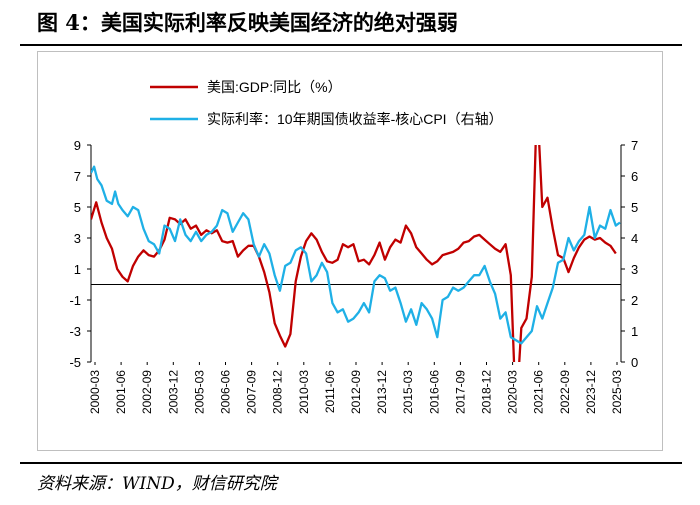  Describe the element at coordinates (355, 119) in the screenshot. I see `legend-real-rate-label: 实际利率：10年期国债收益率-核心CPI（右轴）` at that location.